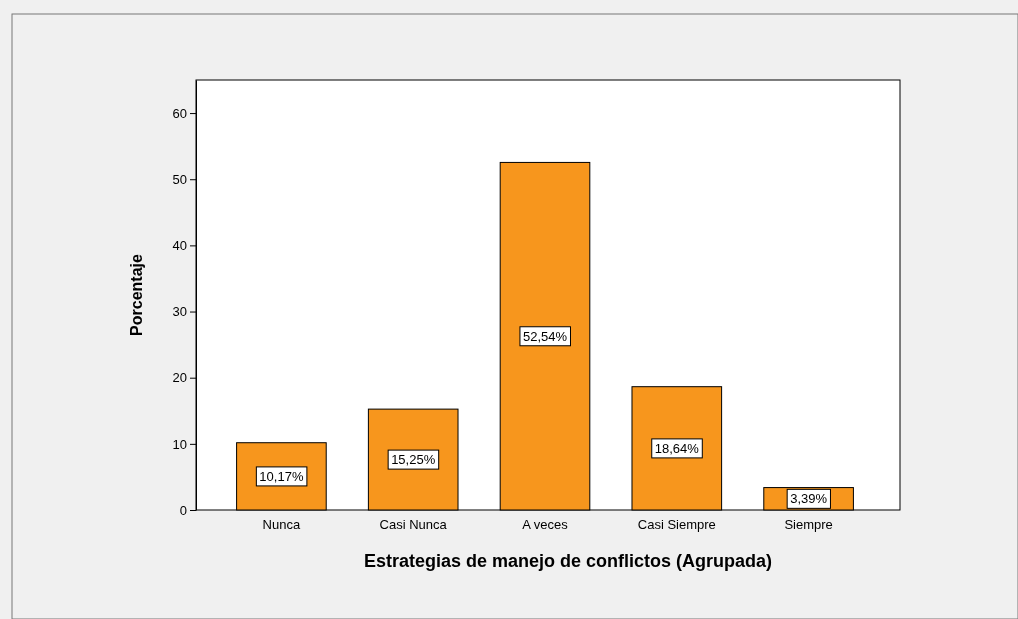 Image resolution: width=1018 pixels, height=619 pixels. I want to click on data-label: 18,64%, so click(677, 448).